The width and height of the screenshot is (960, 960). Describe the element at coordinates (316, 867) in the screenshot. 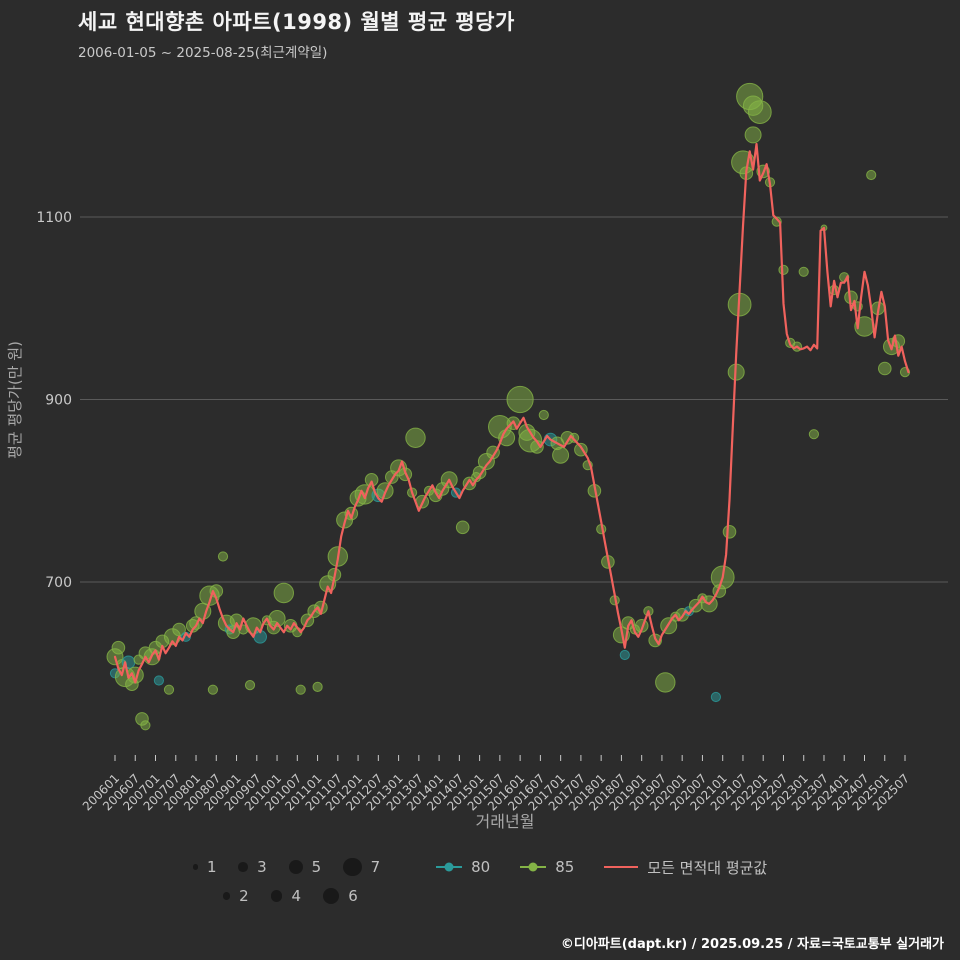

I see `size-legend-label: 5` at that location.